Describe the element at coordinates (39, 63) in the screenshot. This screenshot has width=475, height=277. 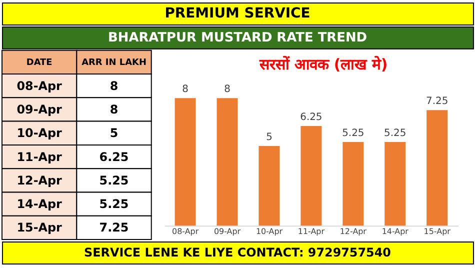
I see `text: DATE` at that location.